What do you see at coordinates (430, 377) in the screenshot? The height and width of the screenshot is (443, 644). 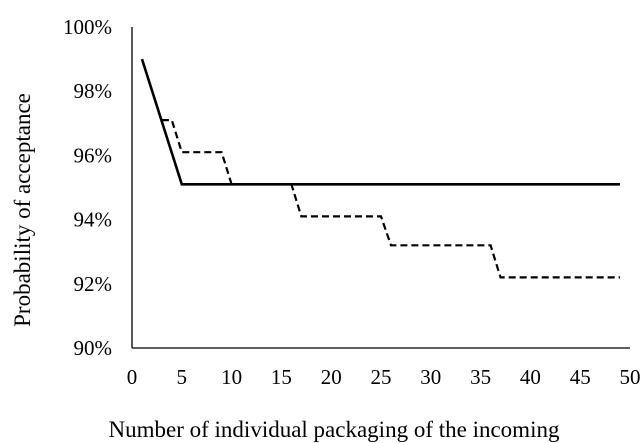 I see `x-tick-label: 30` at bounding box center [430, 377].